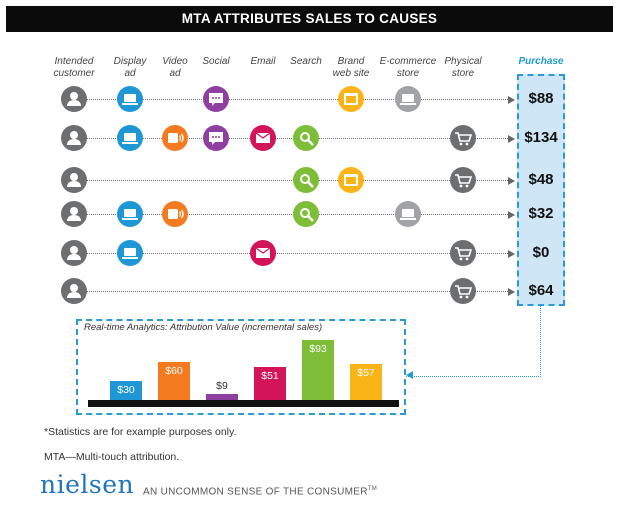 This screenshot has width=620, height=516. Describe the element at coordinates (309, 19) in the screenshot. I see `page-title: MTA ATTRIBUTES SALES TO CAUSES` at that location.